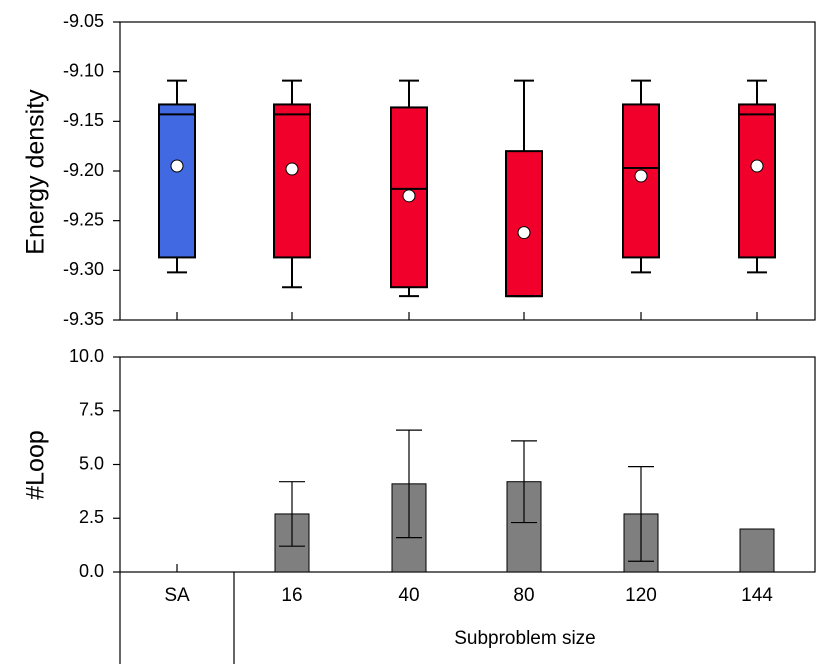 This screenshot has width=830, height=664. What do you see at coordinates (757, 595) in the screenshot?
I see `category-label-144: 144` at bounding box center [757, 595].